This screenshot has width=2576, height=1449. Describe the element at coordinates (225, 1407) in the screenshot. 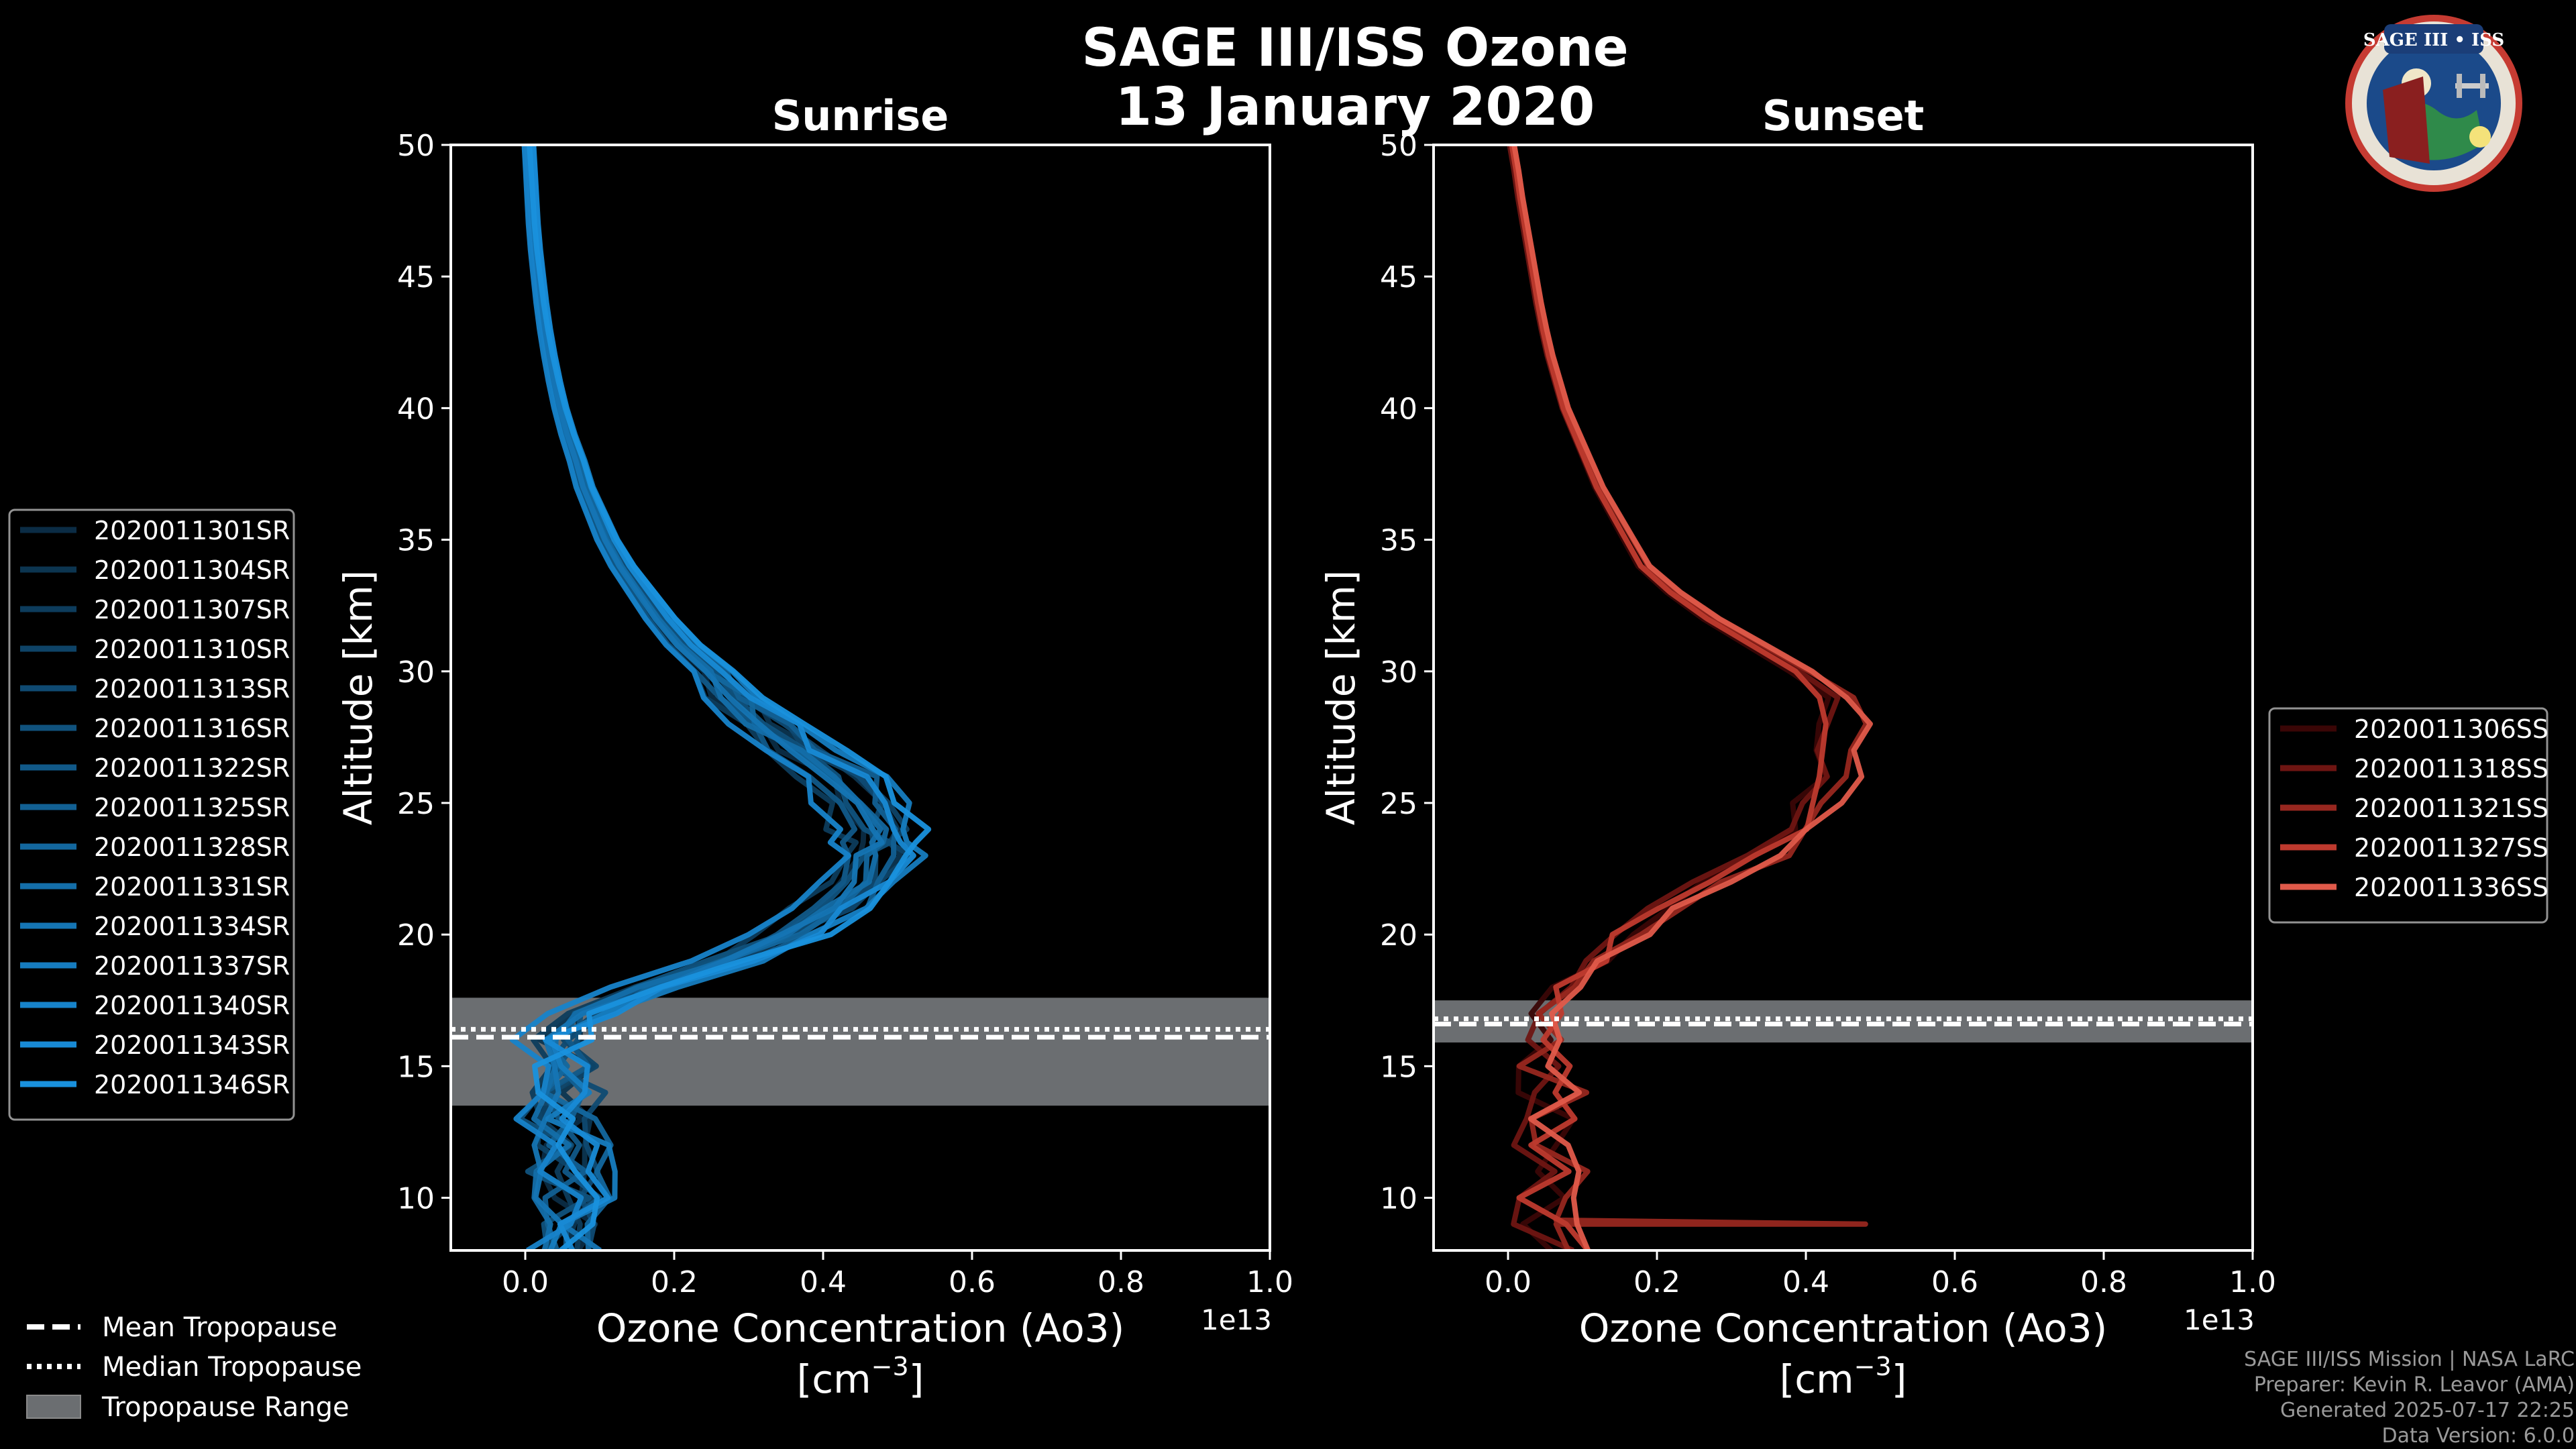

I see `tropopause-range-label: Tropopause Range` at that location.